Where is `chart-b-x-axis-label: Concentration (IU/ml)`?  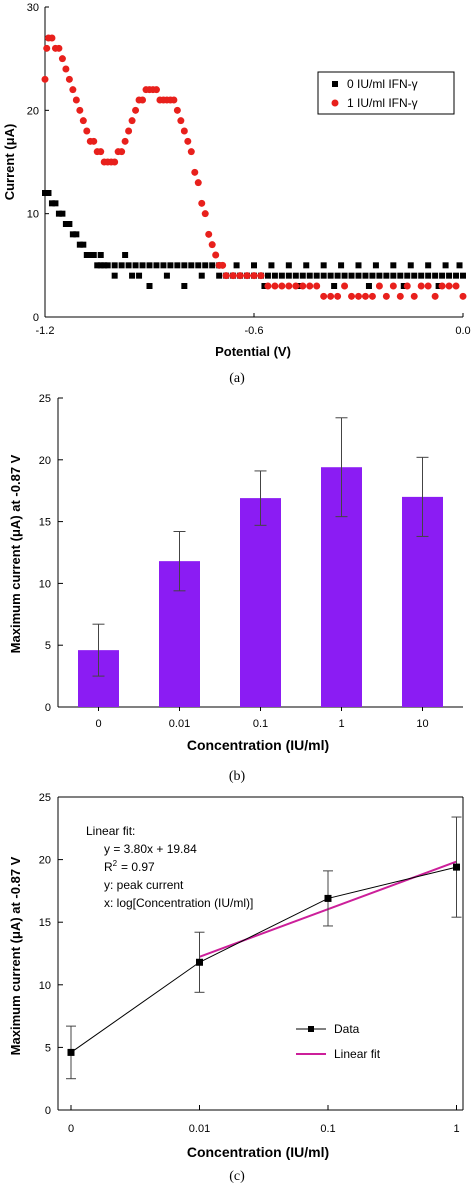 chart-b-x-axis-label: Concentration (IU/ml) is located at coordinates (258, 745).